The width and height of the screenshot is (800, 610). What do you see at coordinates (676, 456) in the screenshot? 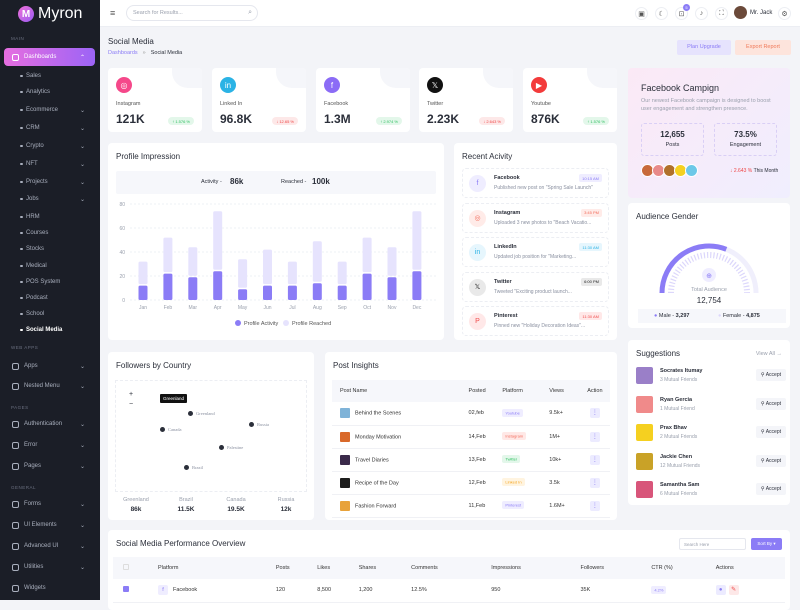
I see `suggestion-name: Jackie Chen` at bounding box center [676, 456].